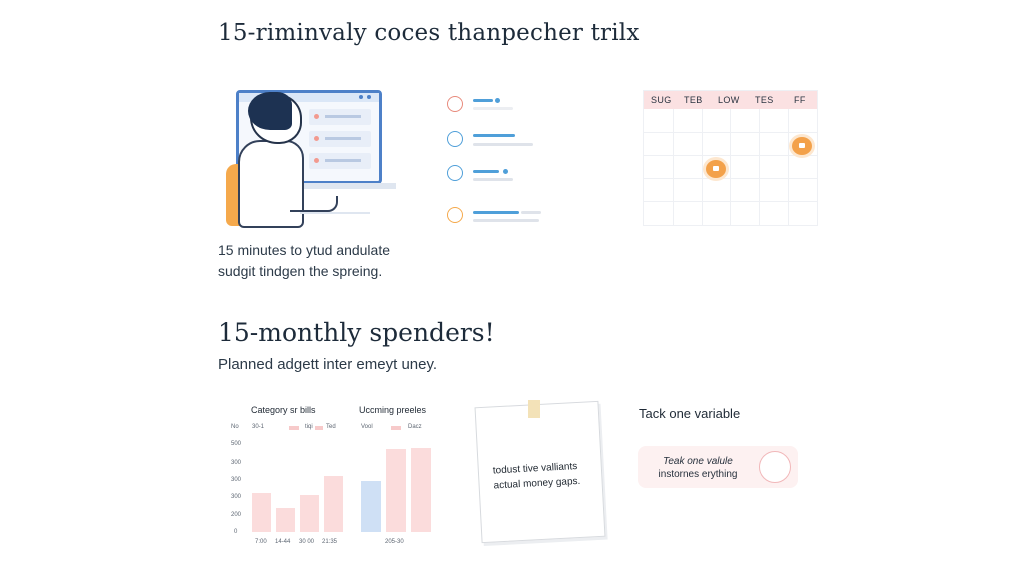 The image size is (1024, 585). I want to click on calendar-day-label: TEB, so click(693, 100).